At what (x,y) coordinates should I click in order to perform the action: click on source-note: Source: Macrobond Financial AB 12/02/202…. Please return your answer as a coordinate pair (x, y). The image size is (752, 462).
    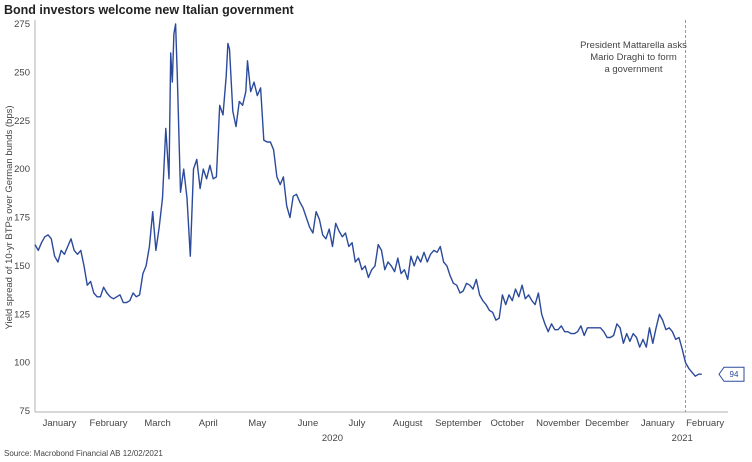
    Looking at the image, I should click on (83, 453).